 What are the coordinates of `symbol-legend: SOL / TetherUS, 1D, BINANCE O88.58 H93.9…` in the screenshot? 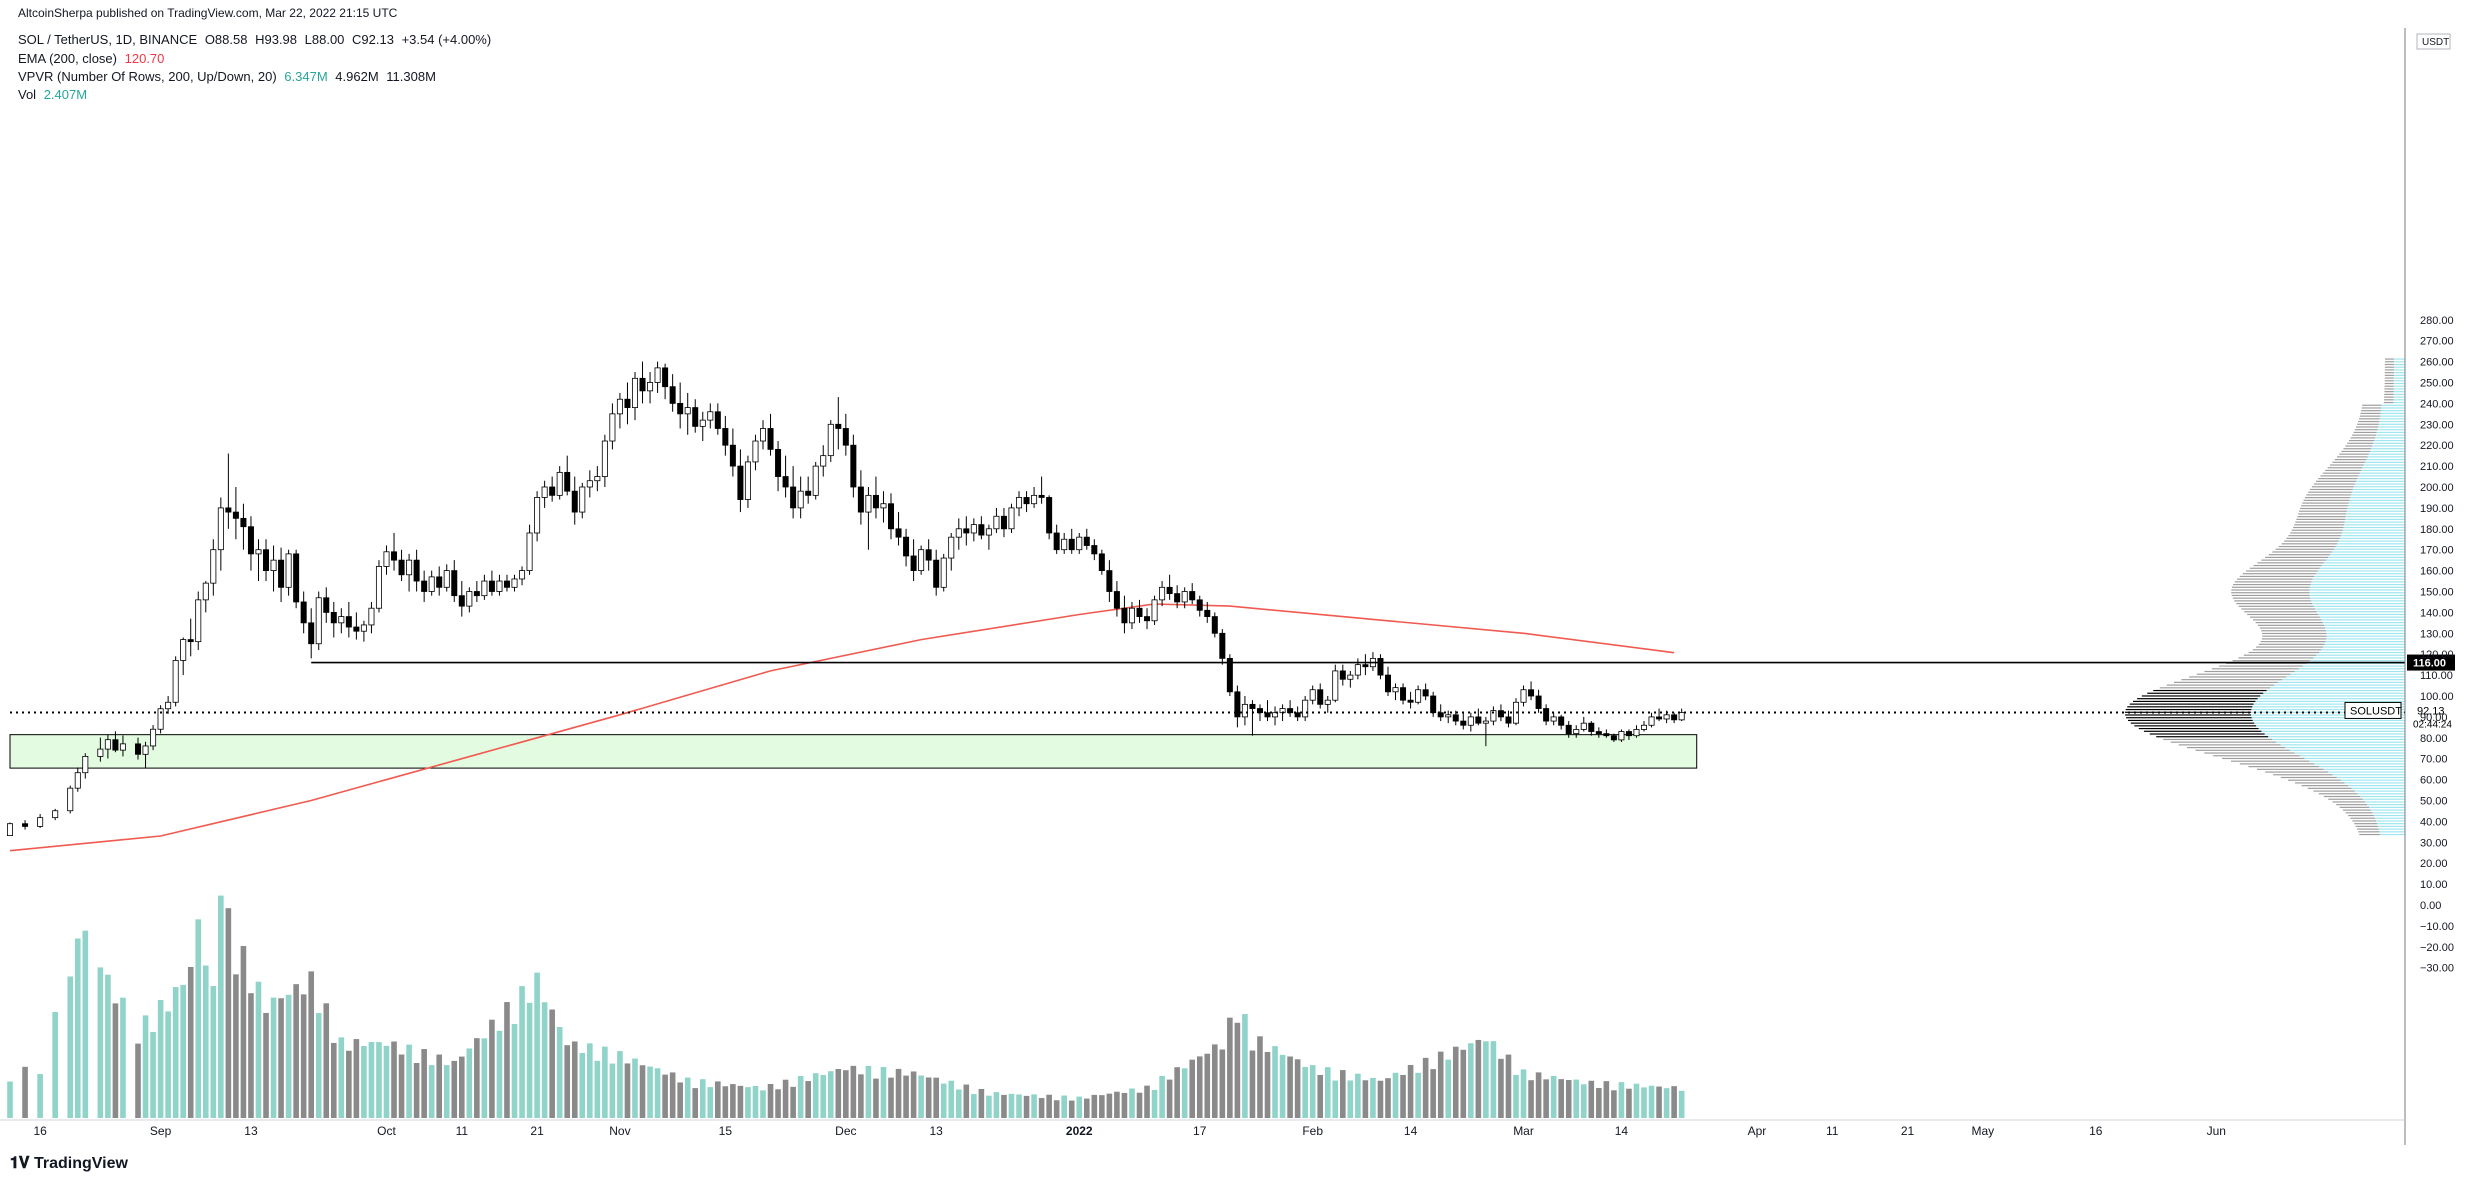 It's located at (256, 39).